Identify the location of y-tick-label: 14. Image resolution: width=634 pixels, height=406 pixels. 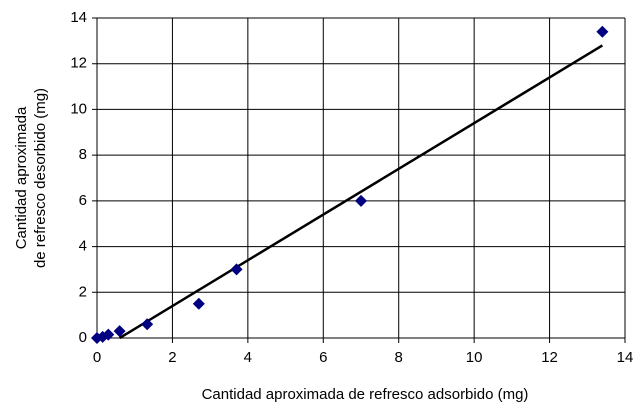
(78, 17).